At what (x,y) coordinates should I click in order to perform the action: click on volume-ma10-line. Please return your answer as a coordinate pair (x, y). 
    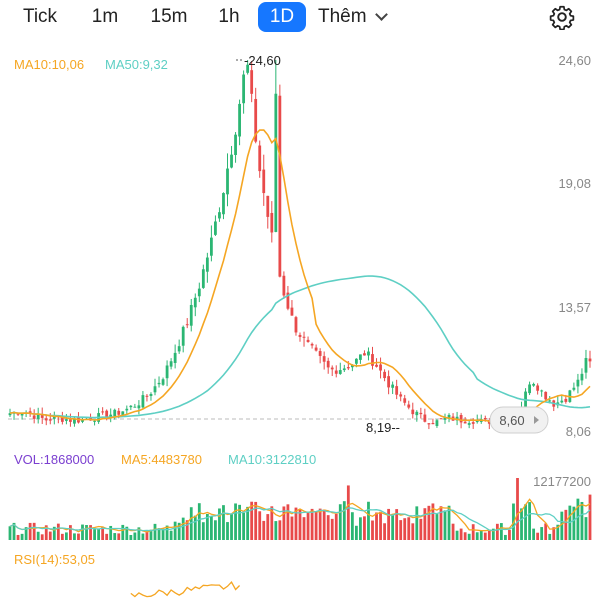
    Looking at the image, I should click on (300, 519).